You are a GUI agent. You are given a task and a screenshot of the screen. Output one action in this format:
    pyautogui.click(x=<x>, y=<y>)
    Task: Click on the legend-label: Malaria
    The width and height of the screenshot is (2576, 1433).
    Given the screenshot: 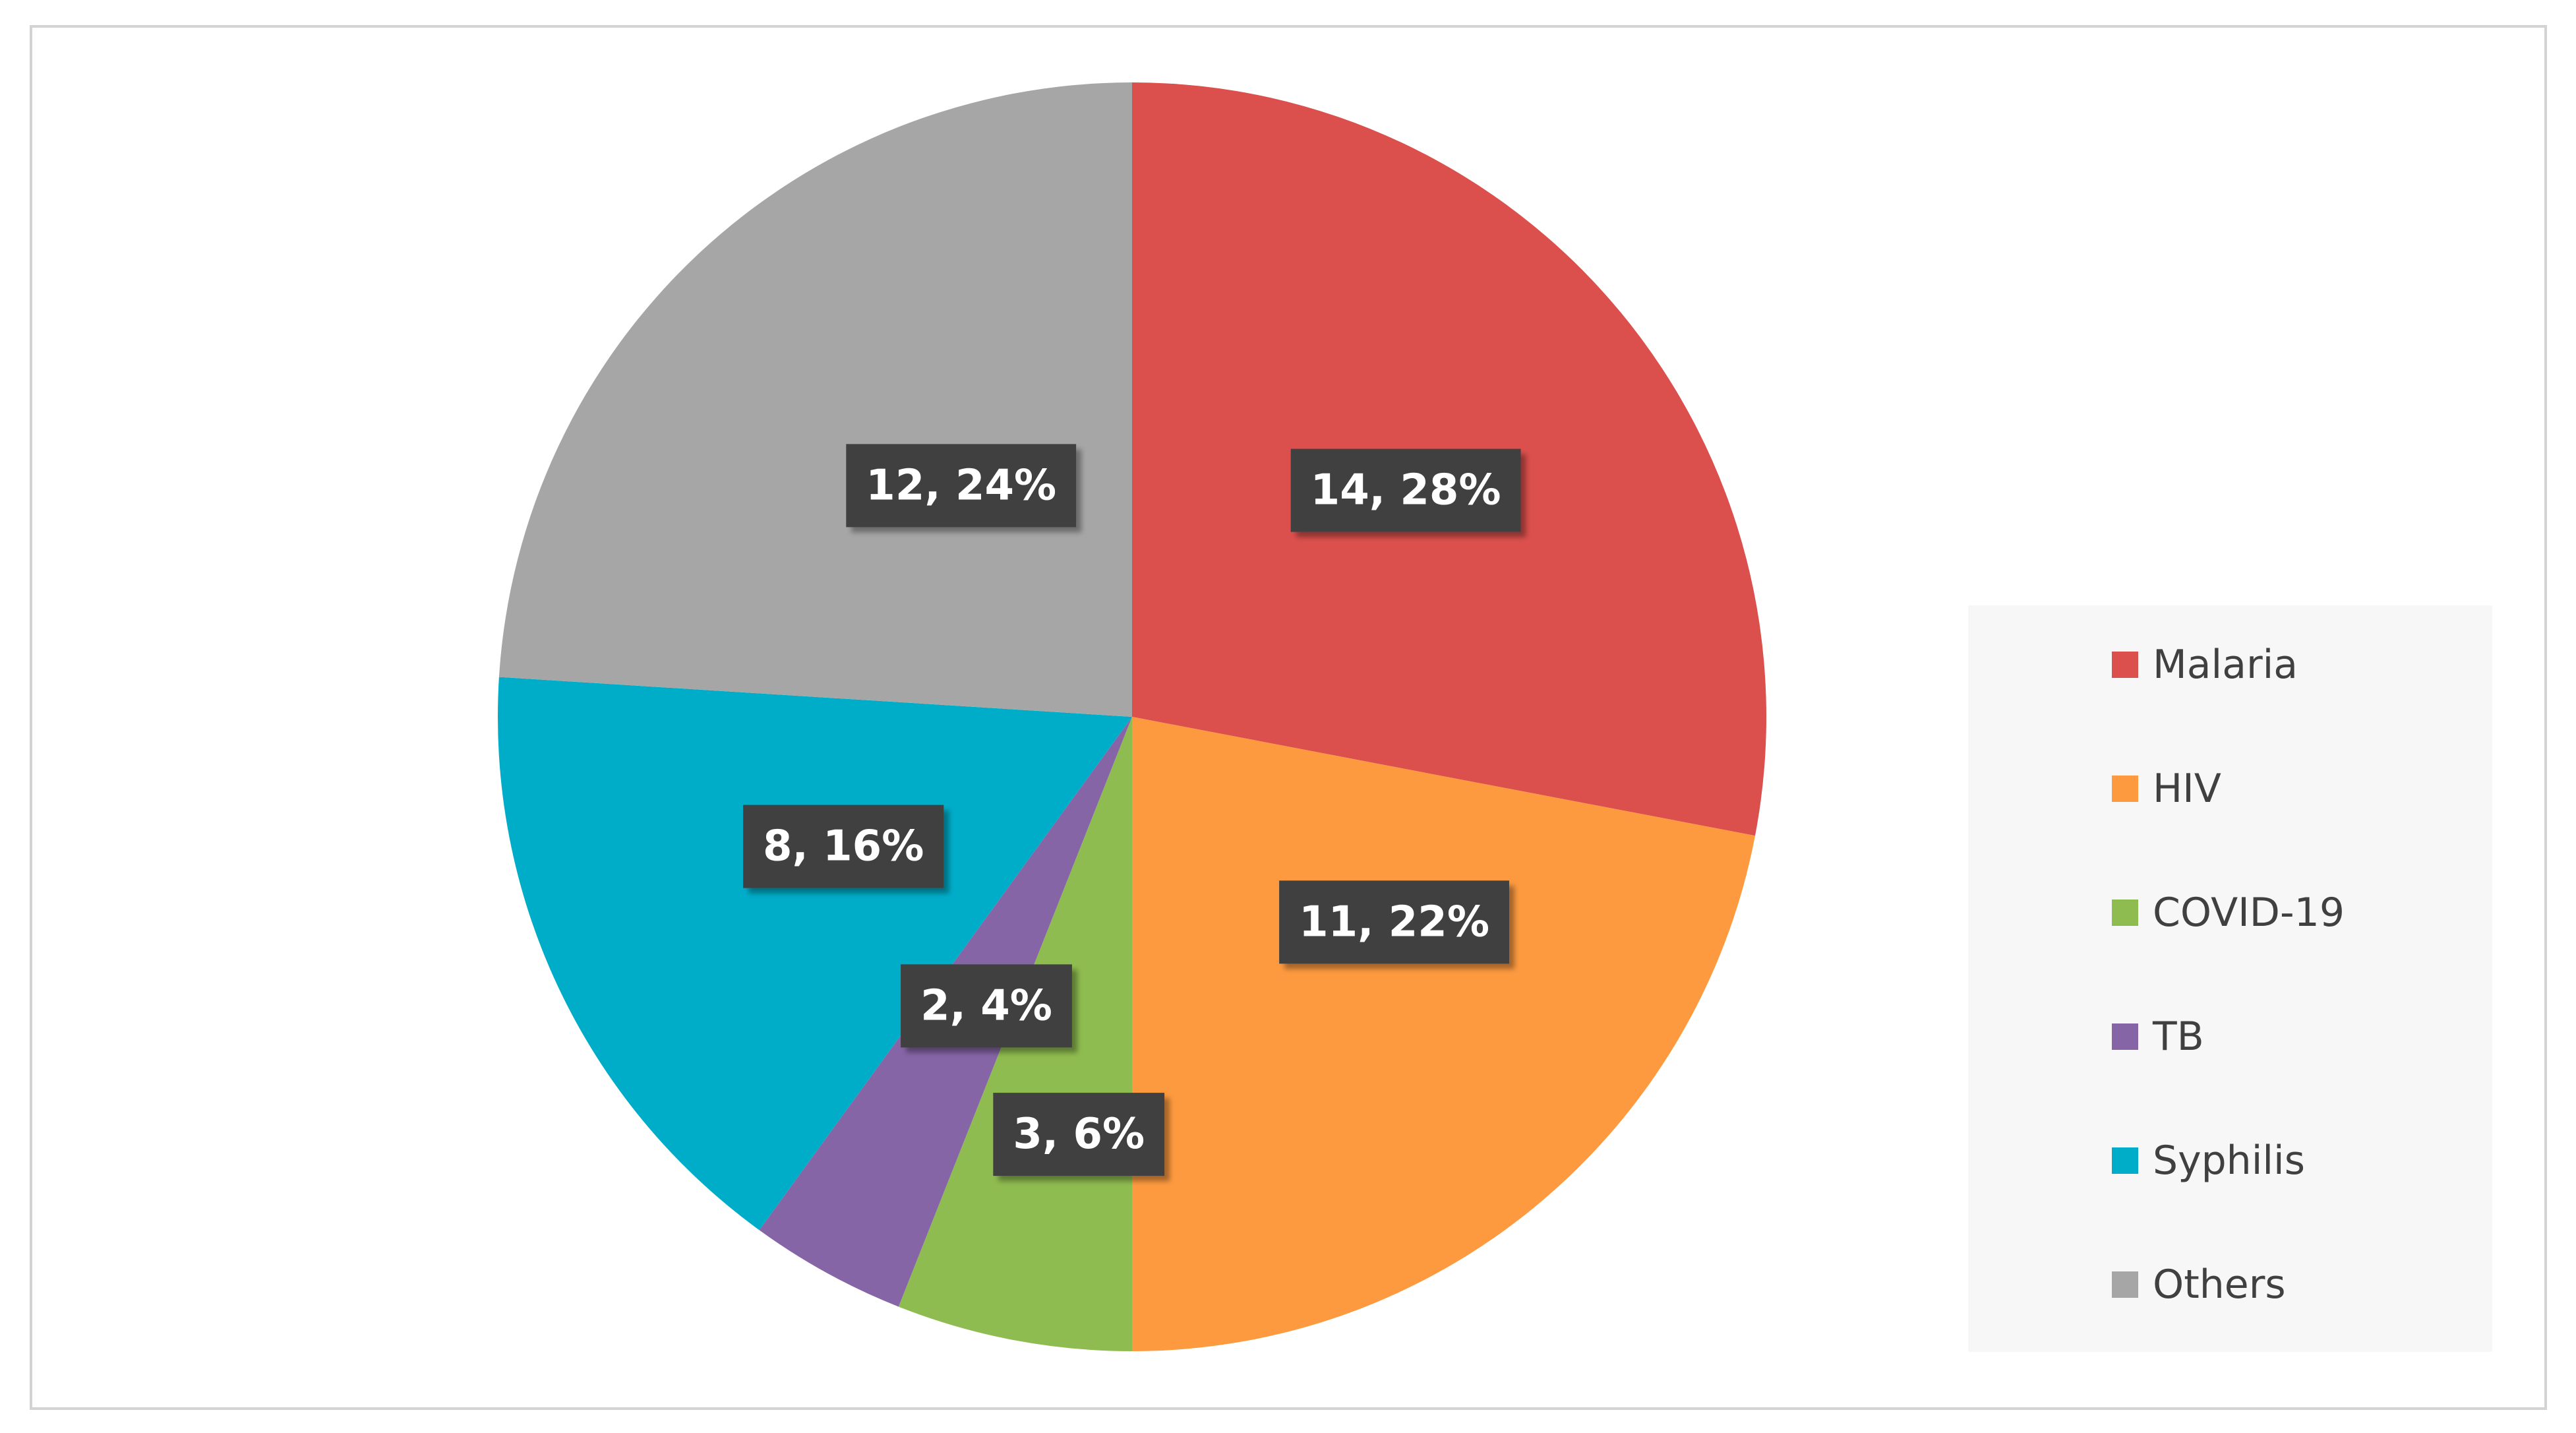 What is the action you would take?
    pyautogui.click(x=2225, y=665)
    